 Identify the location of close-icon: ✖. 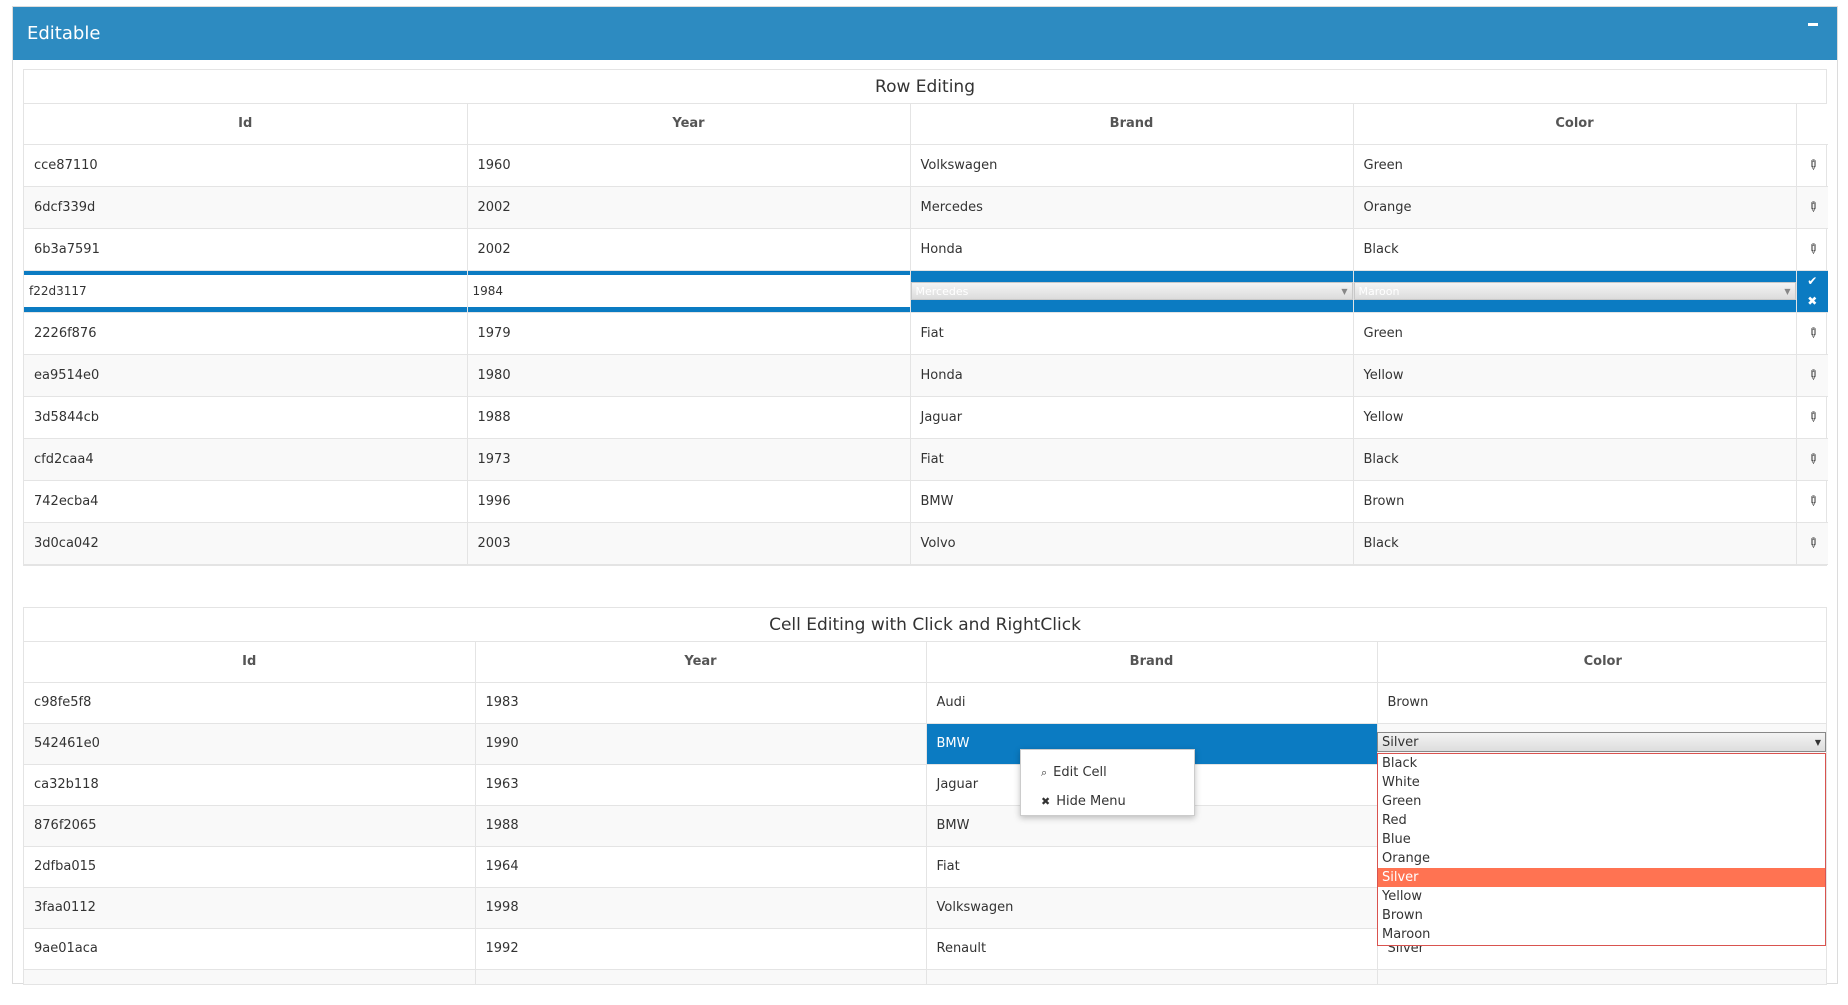
(1812, 301).